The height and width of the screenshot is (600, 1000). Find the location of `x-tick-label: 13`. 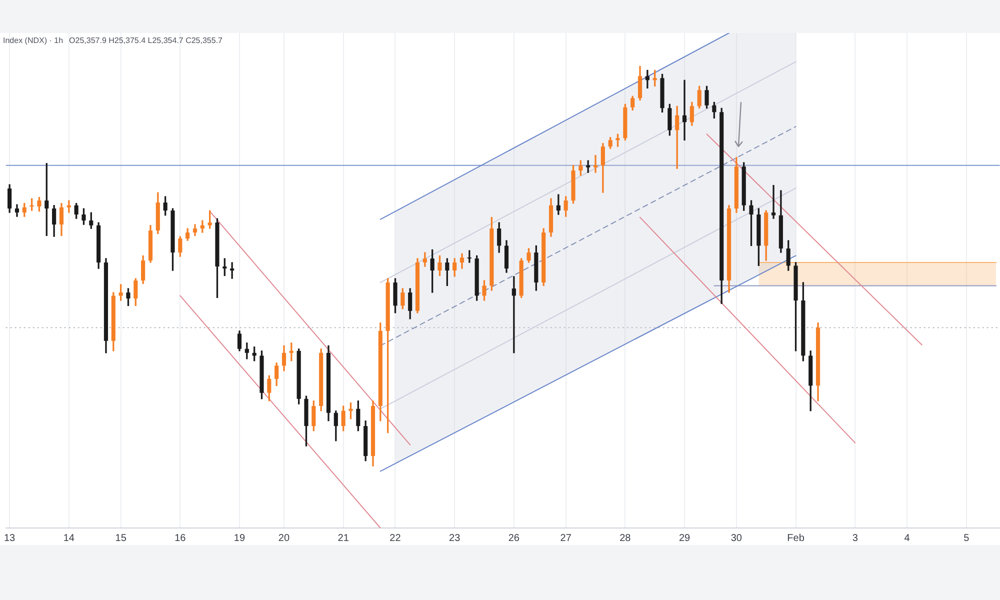

x-tick-label: 13 is located at coordinates (10, 538).